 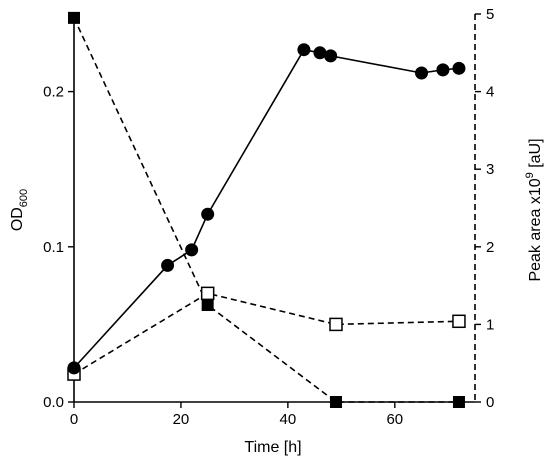 I want to click on y2-tick-label: 4, so click(x=490, y=92).